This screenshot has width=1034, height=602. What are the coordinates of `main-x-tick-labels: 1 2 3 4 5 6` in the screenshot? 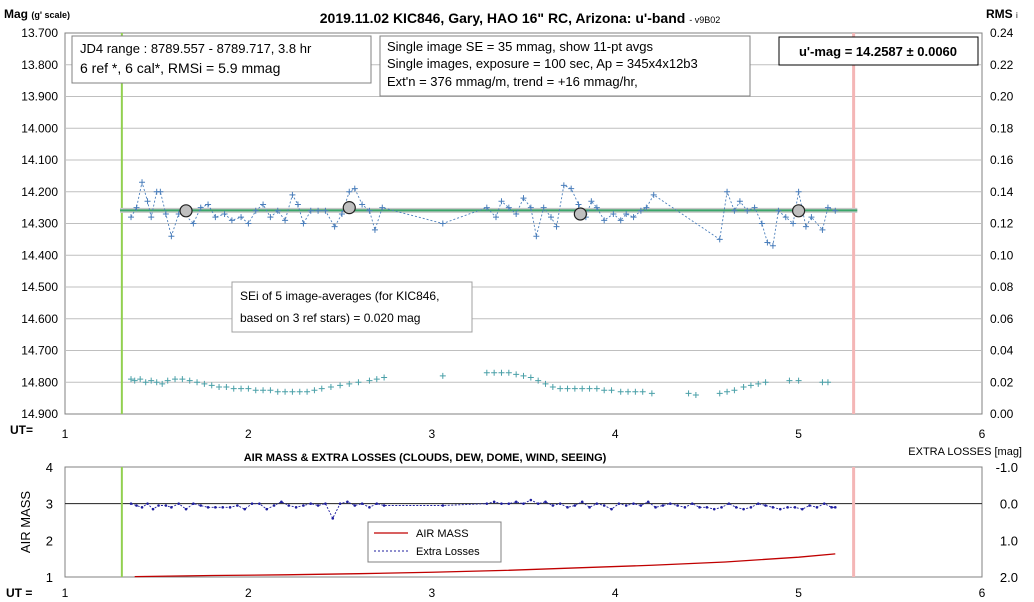 It's located at (524, 434).